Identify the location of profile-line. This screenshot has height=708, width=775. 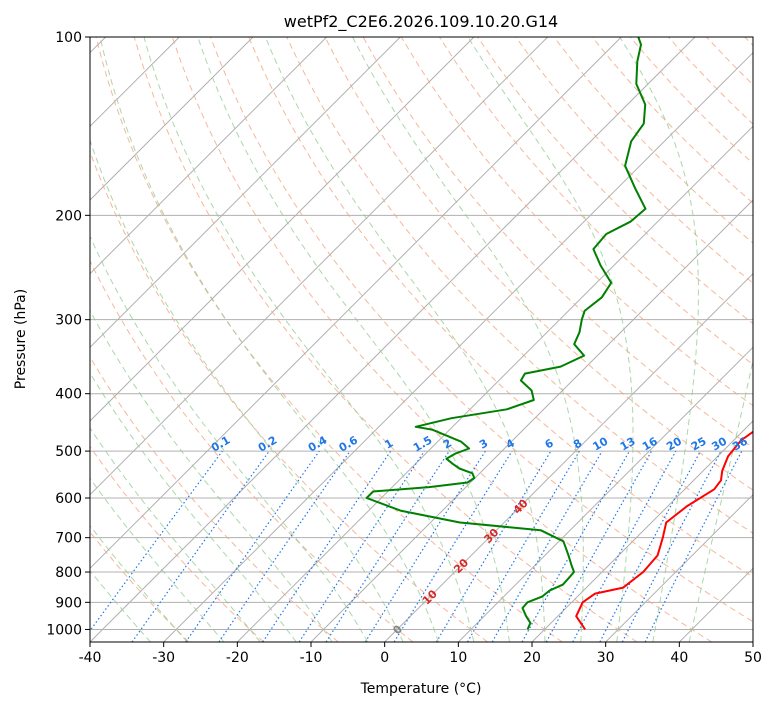
(664, 530).